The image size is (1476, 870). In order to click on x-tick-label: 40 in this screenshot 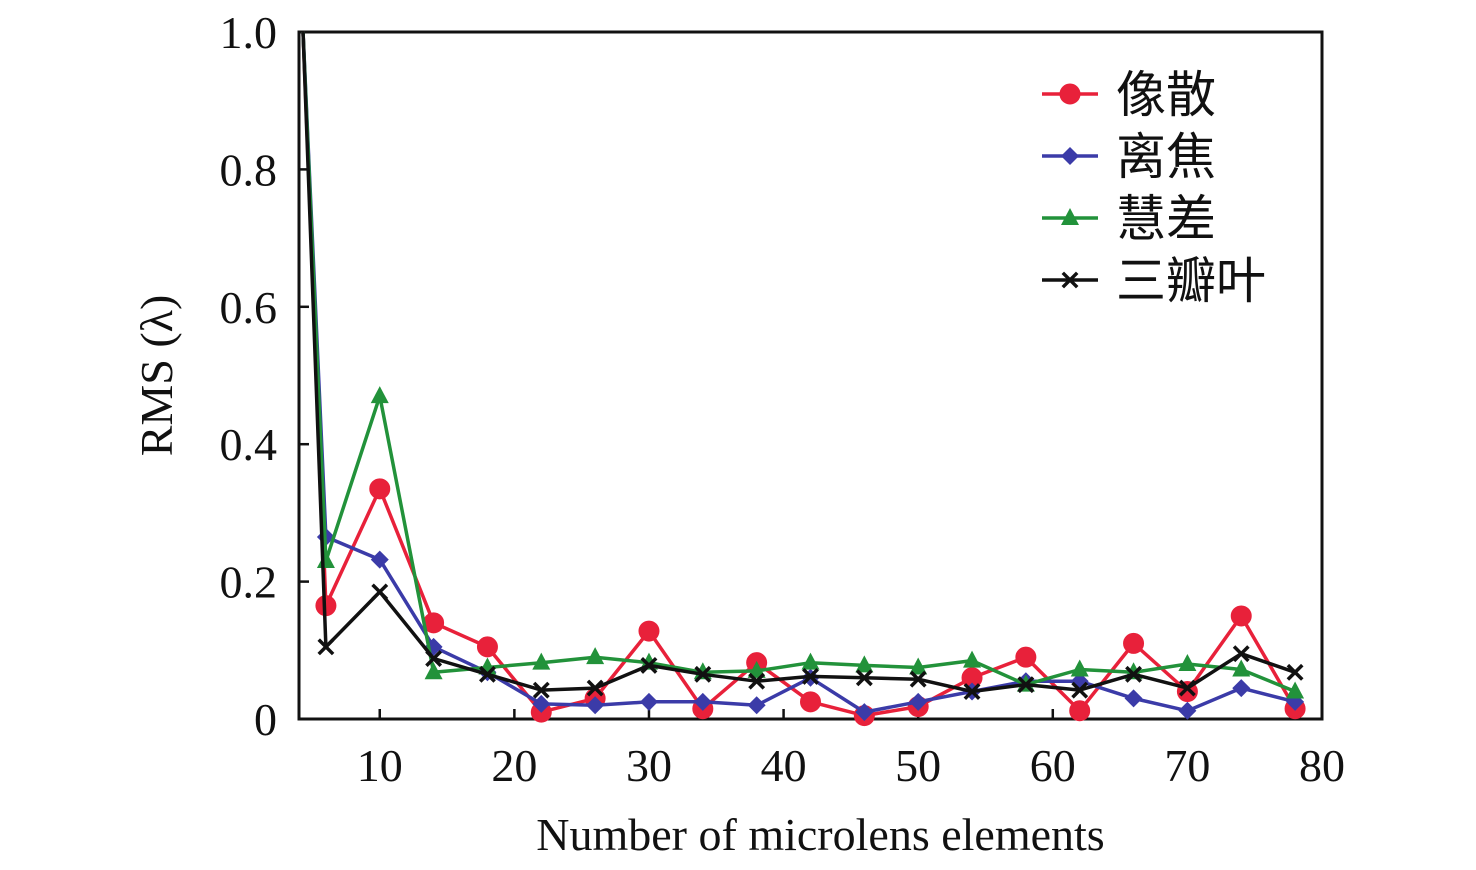, I will do `click(784, 765)`.